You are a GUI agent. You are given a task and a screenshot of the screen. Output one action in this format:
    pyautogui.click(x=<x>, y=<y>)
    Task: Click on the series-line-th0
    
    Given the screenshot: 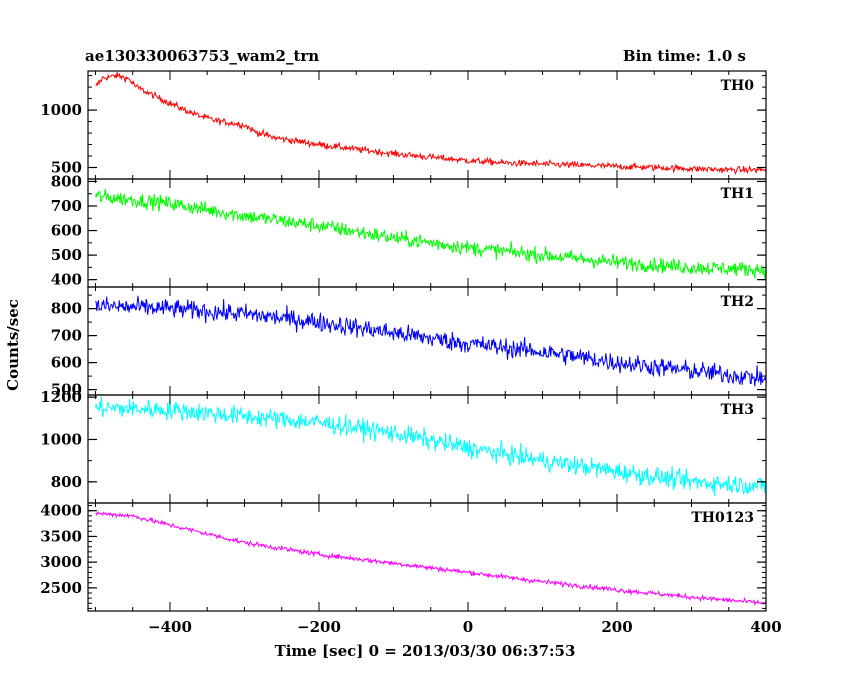 What is the action you would take?
    pyautogui.click(x=431, y=123)
    